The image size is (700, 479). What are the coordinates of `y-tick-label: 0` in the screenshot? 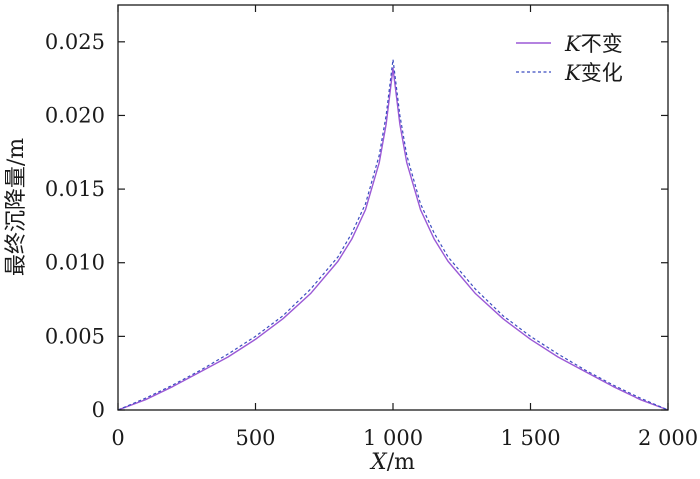 It's located at (98, 410).